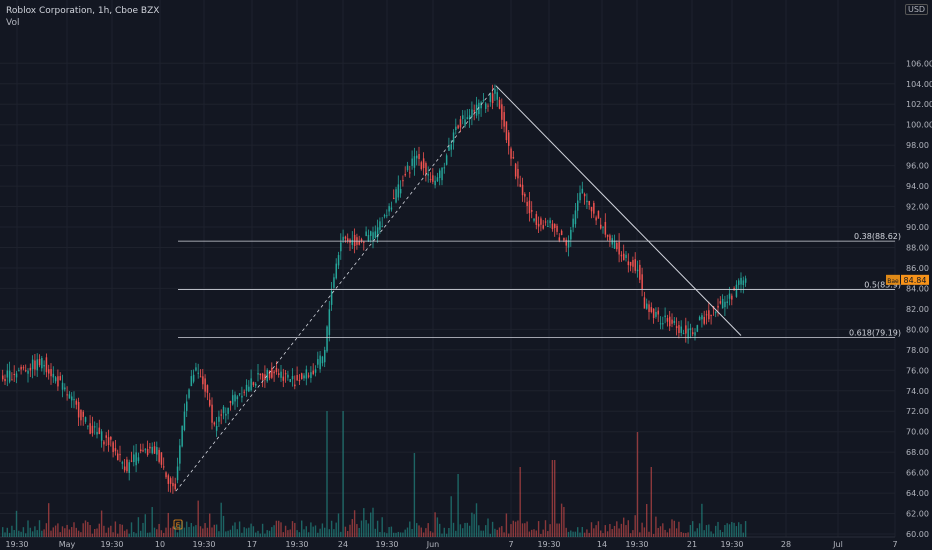  What do you see at coordinates (917, 452) in the screenshot?
I see `y-tick-label: 68.00` at bounding box center [917, 452].